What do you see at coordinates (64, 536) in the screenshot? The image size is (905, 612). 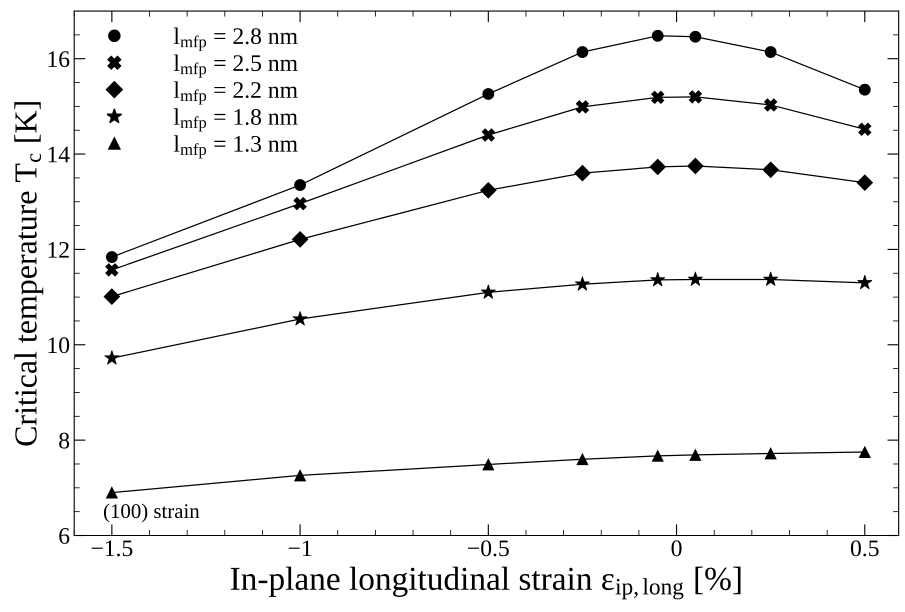 I see `y-tick-label: 6` at bounding box center [64, 536].